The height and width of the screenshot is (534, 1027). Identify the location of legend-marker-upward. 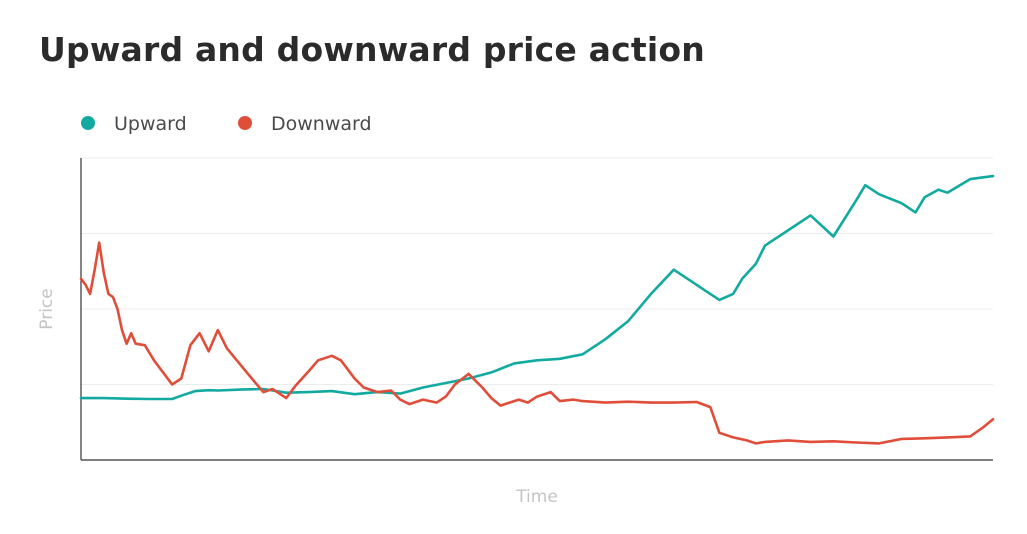
(88, 123).